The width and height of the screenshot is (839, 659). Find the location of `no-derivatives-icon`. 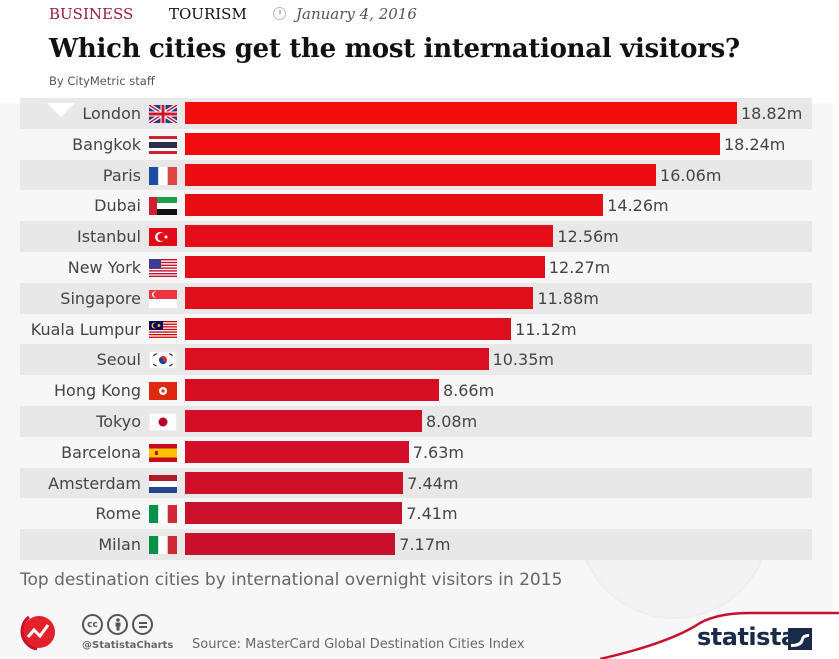

no-derivatives-icon is located at coordinates (142, 624).